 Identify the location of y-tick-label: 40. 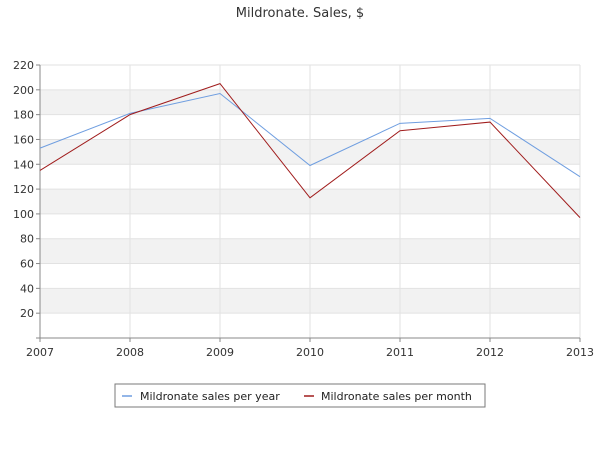
(27, 288).